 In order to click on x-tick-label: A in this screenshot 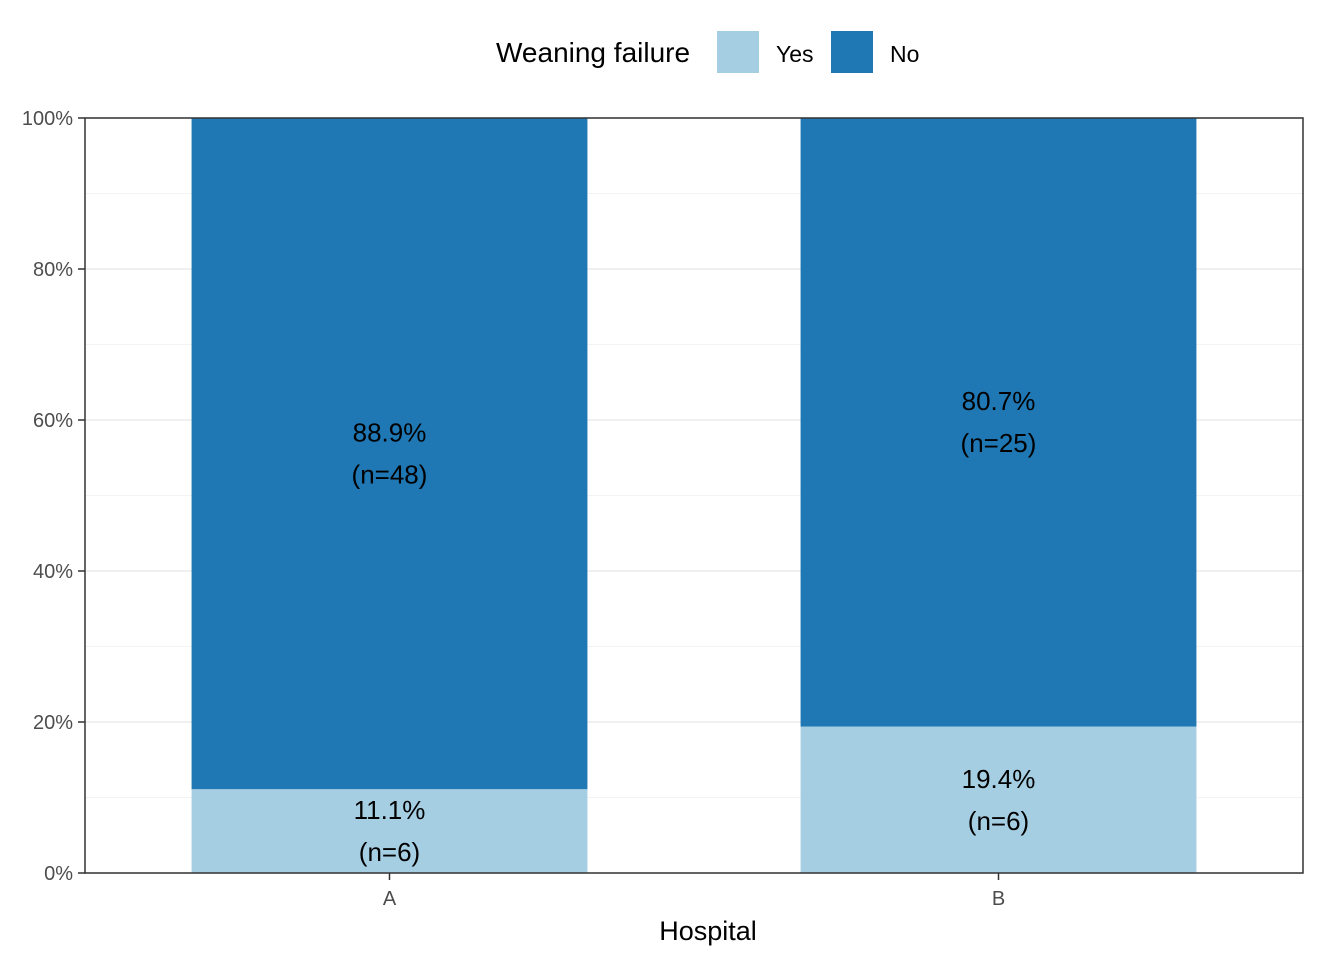, I will do `click(390, 899)`.